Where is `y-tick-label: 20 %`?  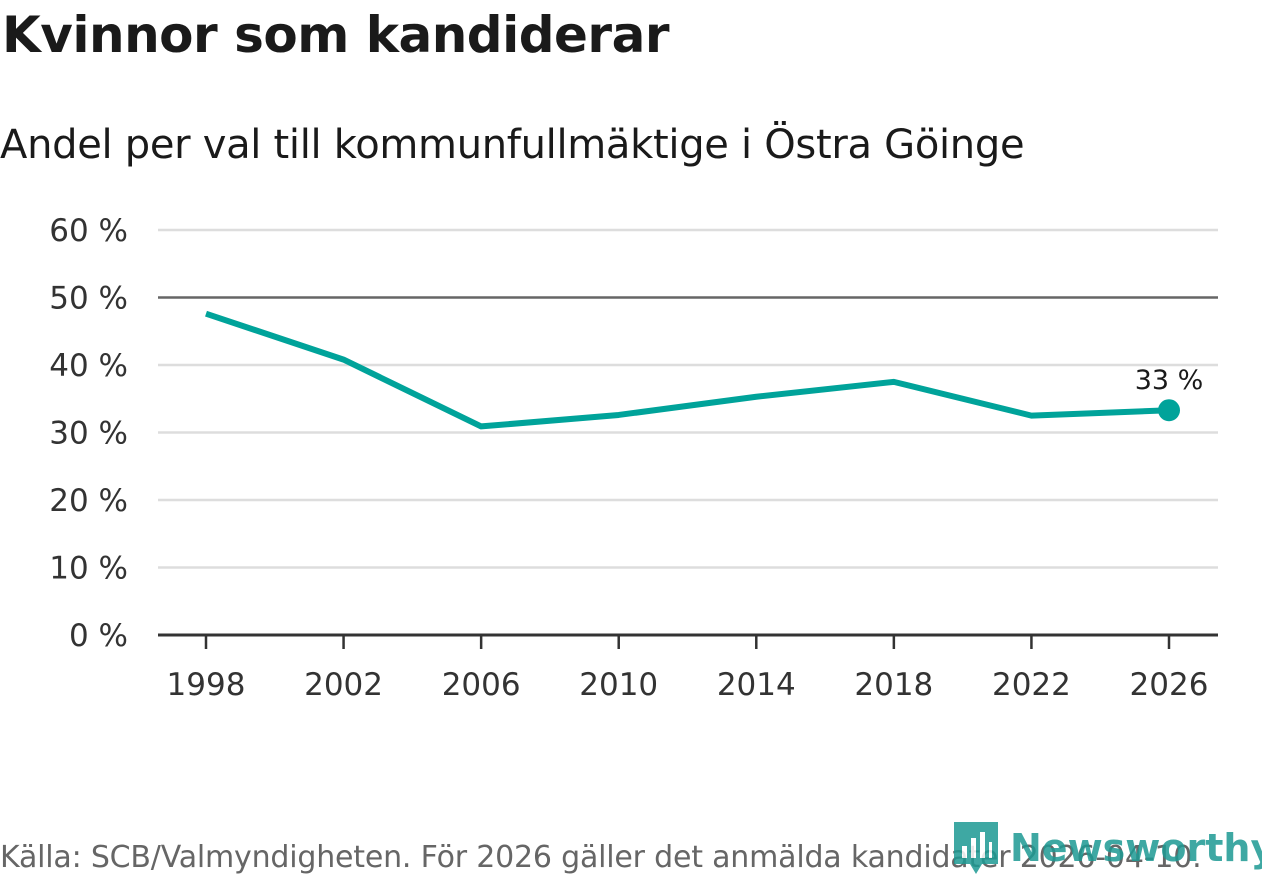
y-tick-label: 20 % is located at coordinates (88, 501).